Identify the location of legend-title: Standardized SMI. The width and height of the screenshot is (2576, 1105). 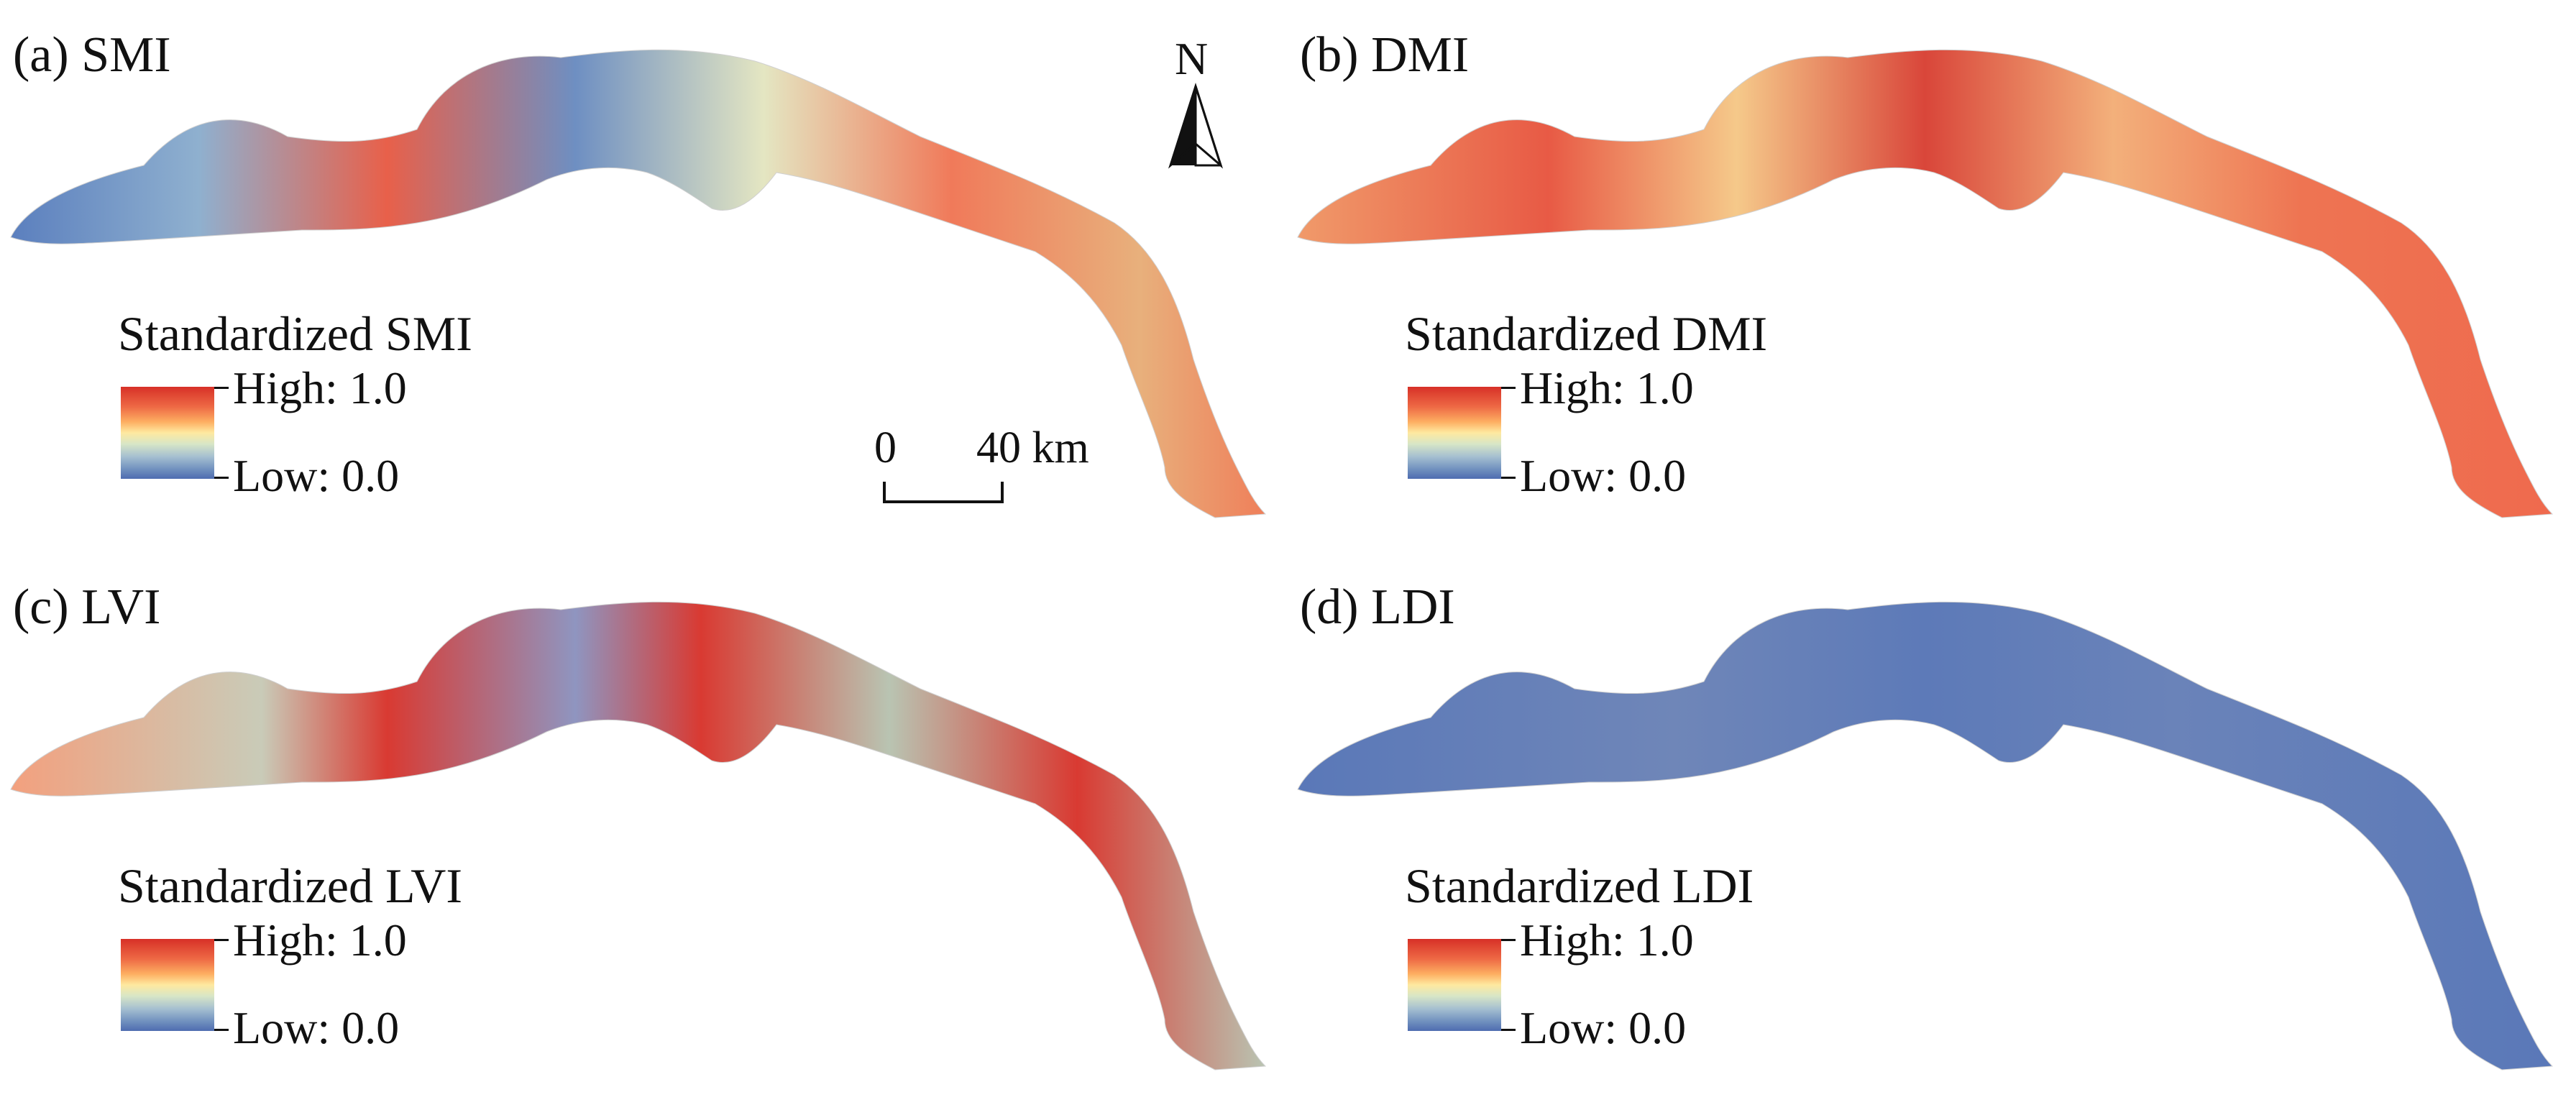
(295, 333).